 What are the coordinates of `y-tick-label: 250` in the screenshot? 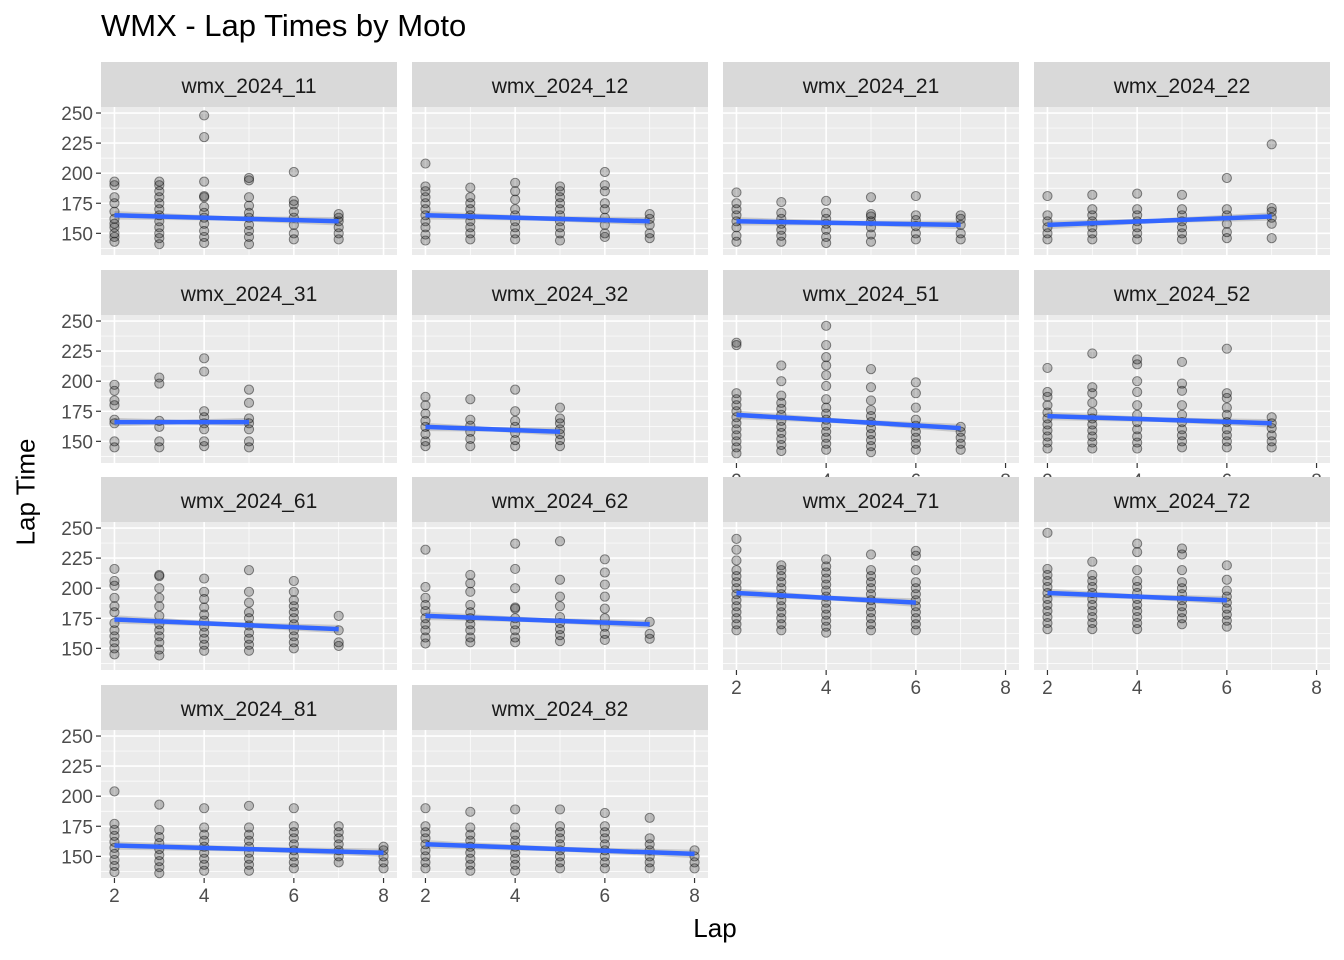 It's located at (77, 114).